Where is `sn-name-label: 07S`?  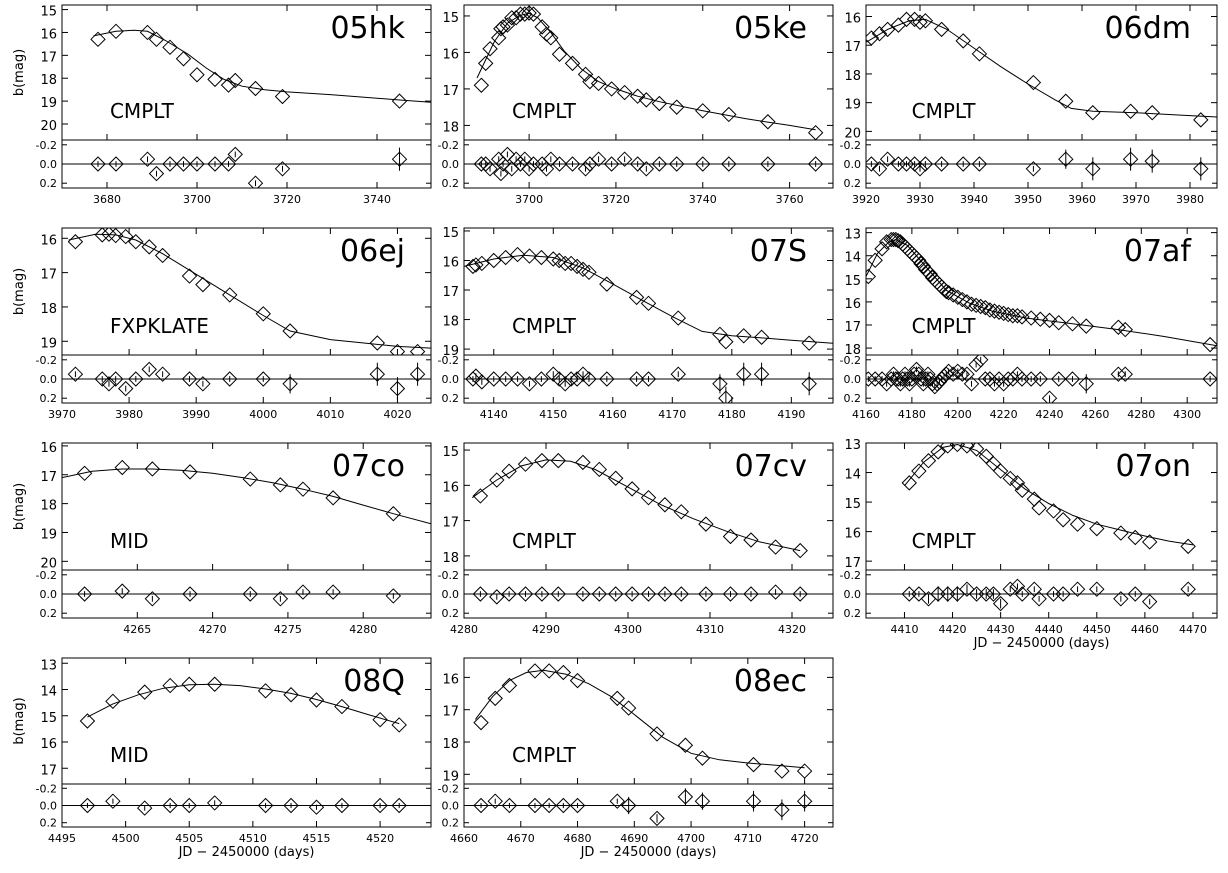
sn-name-label: 07S is located at coordinates (778, 251).